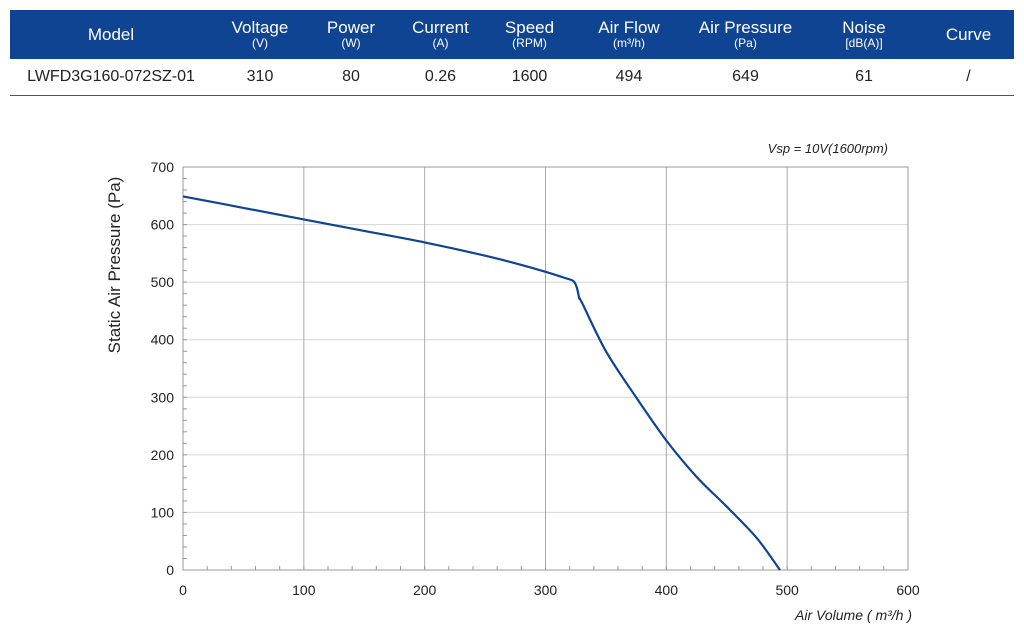 This screenshot has width=1024, height=634. Describe the element at coordinates (828, 148) in the screenshot. I see `speed-annotation: Vsp = 10V(1600rpm)` at that location.